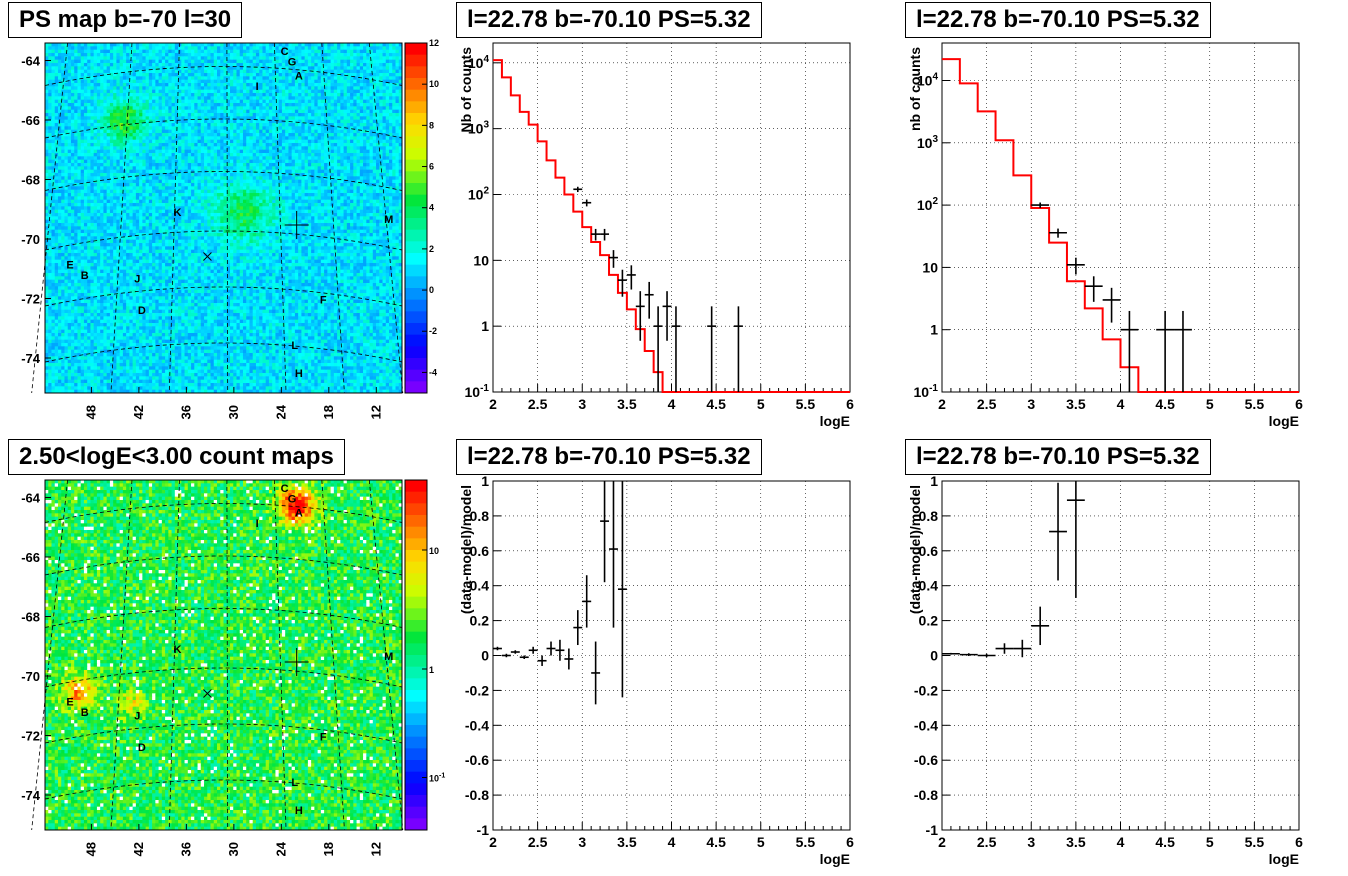  What do you see at coordinates (299, 514) in the screenshot?
I see `source-label: A` at bounding box center [299, 514].